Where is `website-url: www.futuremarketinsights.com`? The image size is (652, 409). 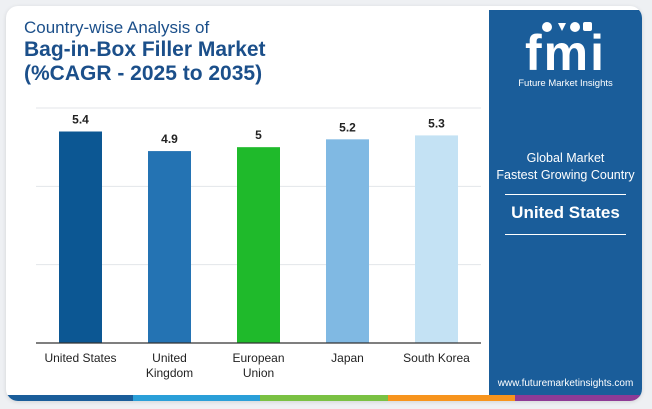
website-url: www.futuremarketinsights.com is located at coordinates (565, 383).